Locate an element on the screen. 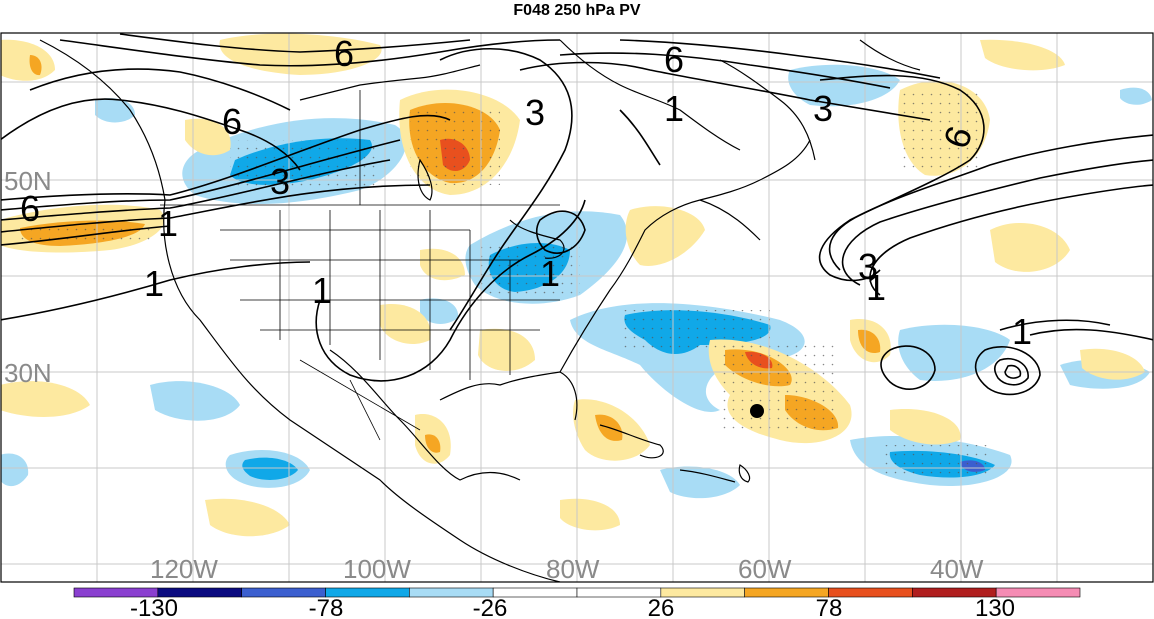 This screenshot has height=619, width=1154. neg-anomaly-core is located at coordinates (270, 468).